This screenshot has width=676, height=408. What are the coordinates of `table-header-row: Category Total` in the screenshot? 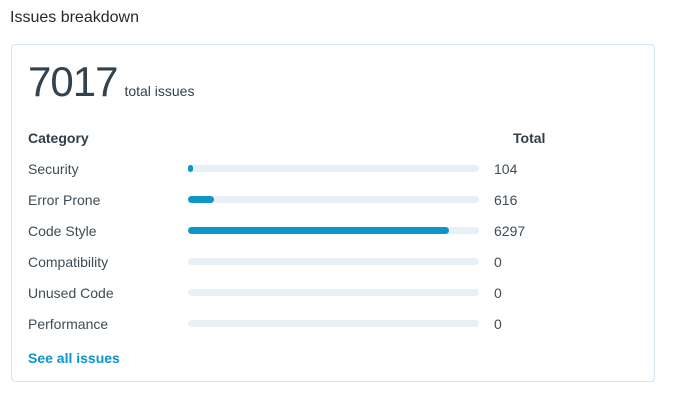 It's located at (333, 137).